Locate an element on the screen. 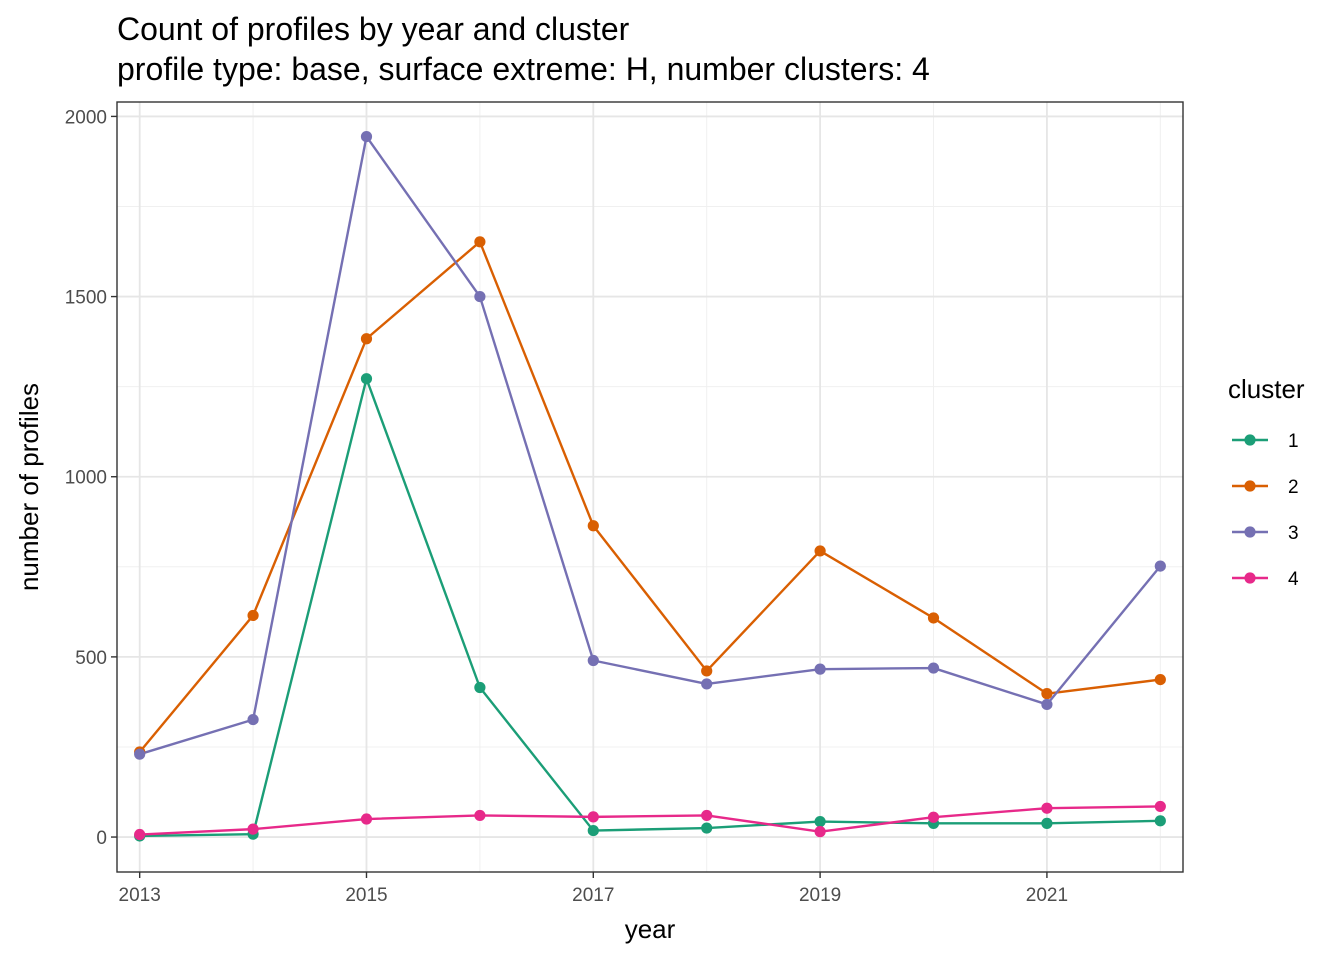 This screenshot has width=1344, height=960. x-tick-label: 2015 is located at coordinates (366, 895).